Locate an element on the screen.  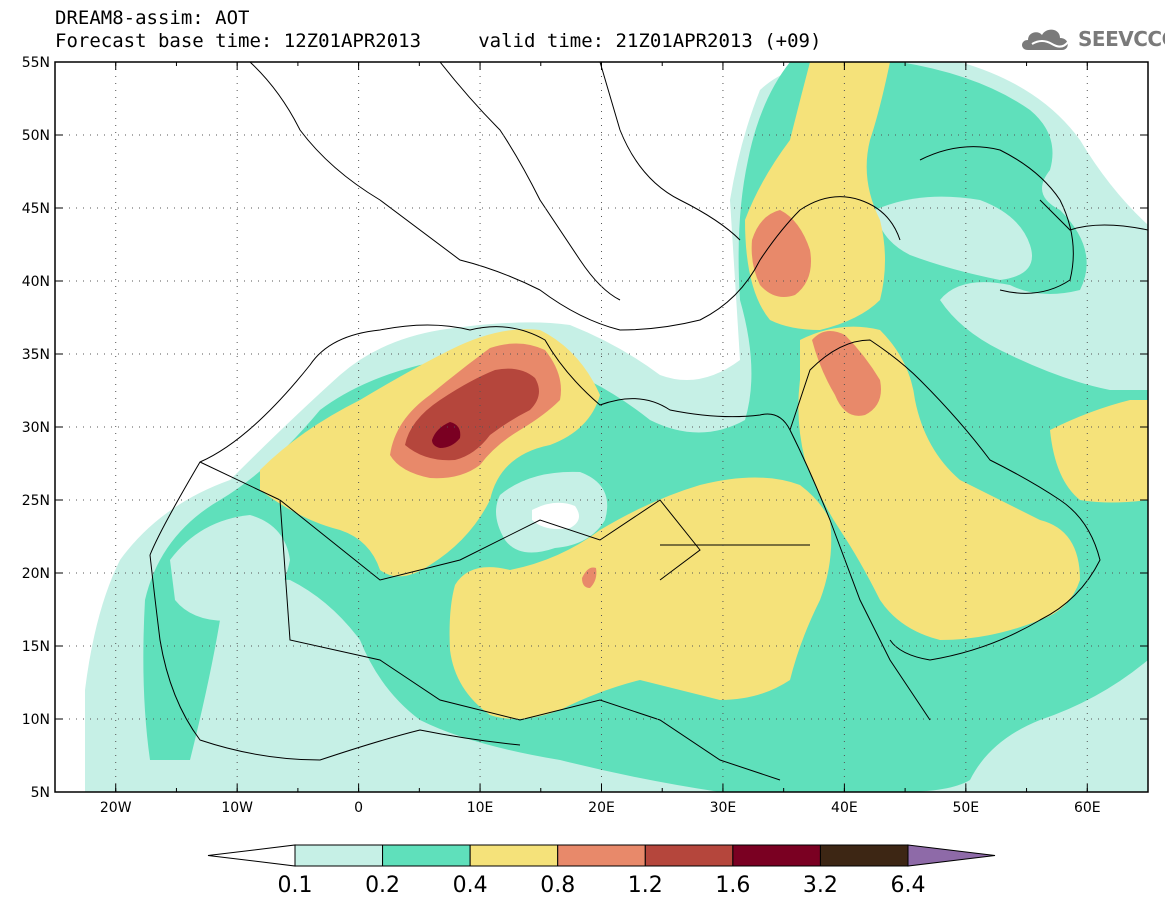
colorbar-labels: 0.1 0.2 0.4 0.8 1.2 1.6 3.2 6.4 is located at coordinates (602, 885).